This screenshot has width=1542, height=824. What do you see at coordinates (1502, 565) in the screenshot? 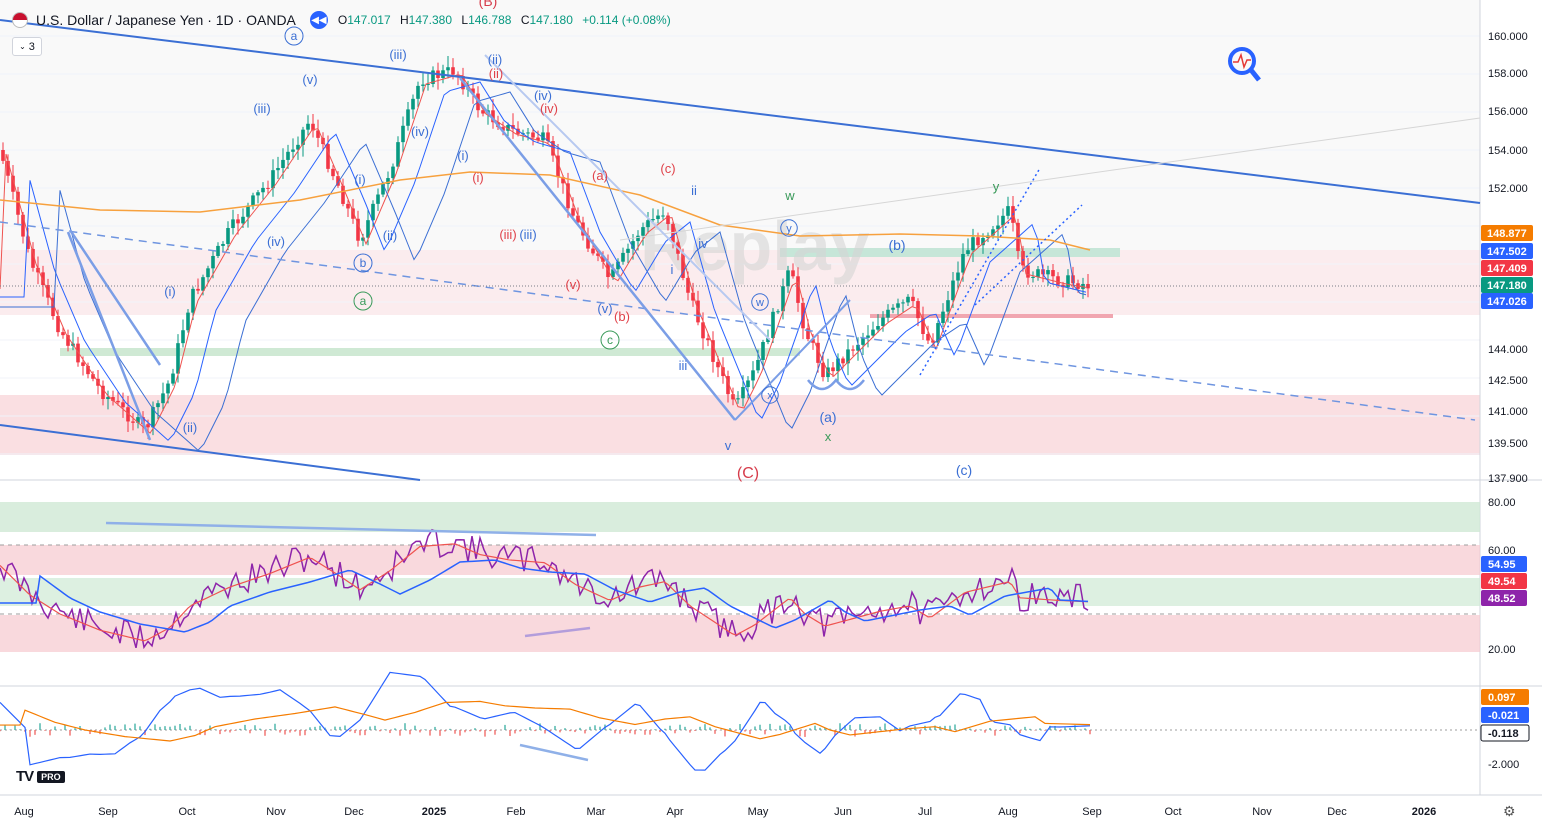
I see `rsi-value-label: 54.95` at bounding box center [1502, 565].